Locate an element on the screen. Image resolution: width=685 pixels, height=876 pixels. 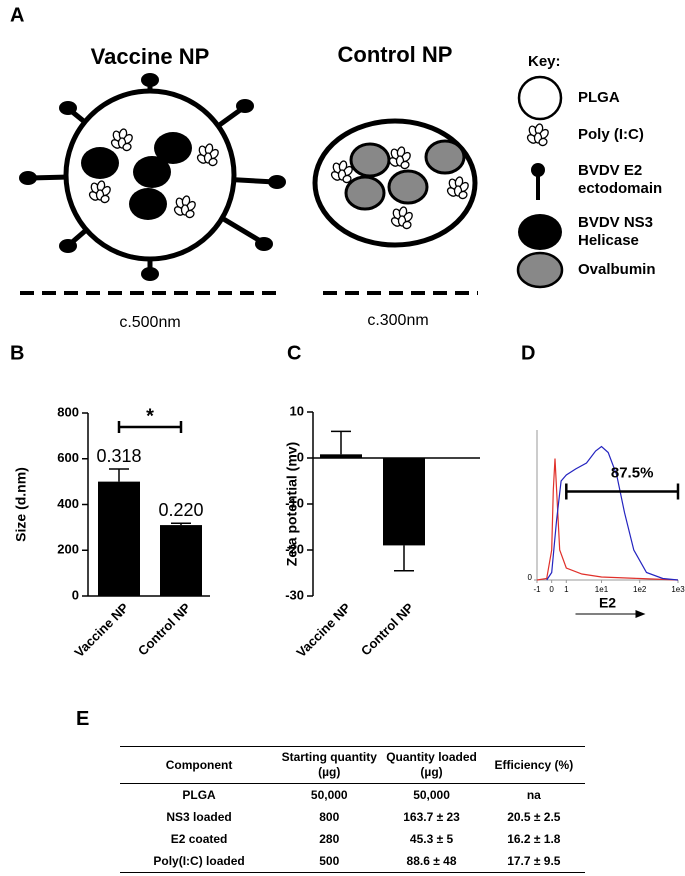
x-tick-label: 1e2 is located at coordinates (640, 589).